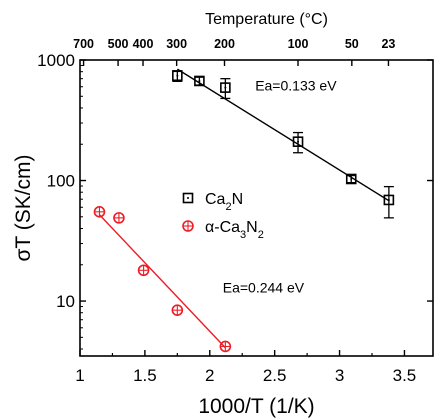  I want to click on annotation: Ea=0.133 eV, so click(296, 85).